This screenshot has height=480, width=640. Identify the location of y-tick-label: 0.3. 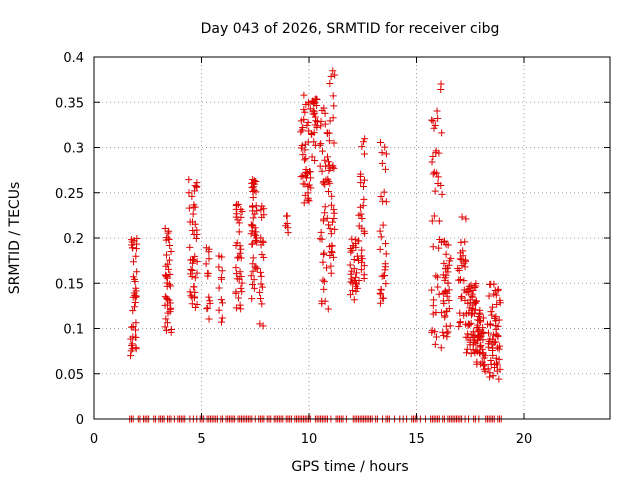
(73, 149).